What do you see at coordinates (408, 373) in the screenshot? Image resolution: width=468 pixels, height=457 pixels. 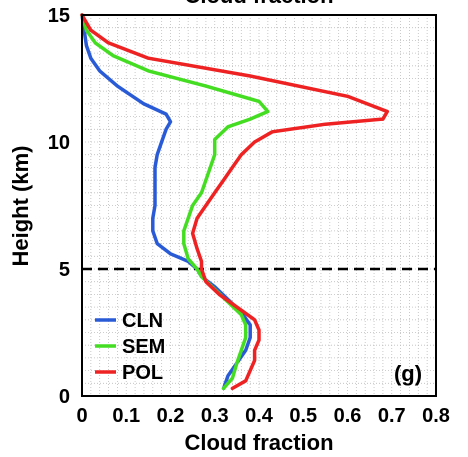 I see `panel-label: (g)` at bounding box center [408, 373].